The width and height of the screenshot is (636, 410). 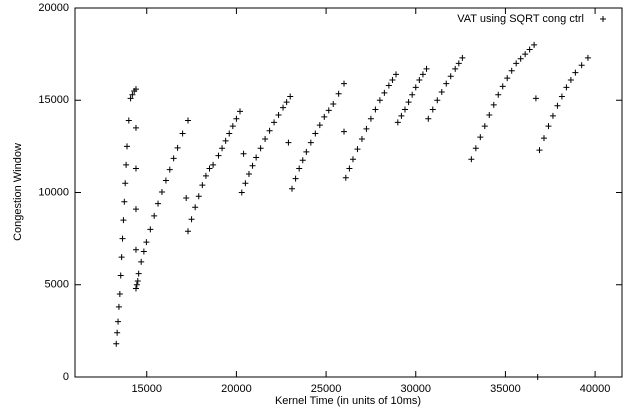 I want to click on y-tick-label: 0, so click(x=66, y=377).